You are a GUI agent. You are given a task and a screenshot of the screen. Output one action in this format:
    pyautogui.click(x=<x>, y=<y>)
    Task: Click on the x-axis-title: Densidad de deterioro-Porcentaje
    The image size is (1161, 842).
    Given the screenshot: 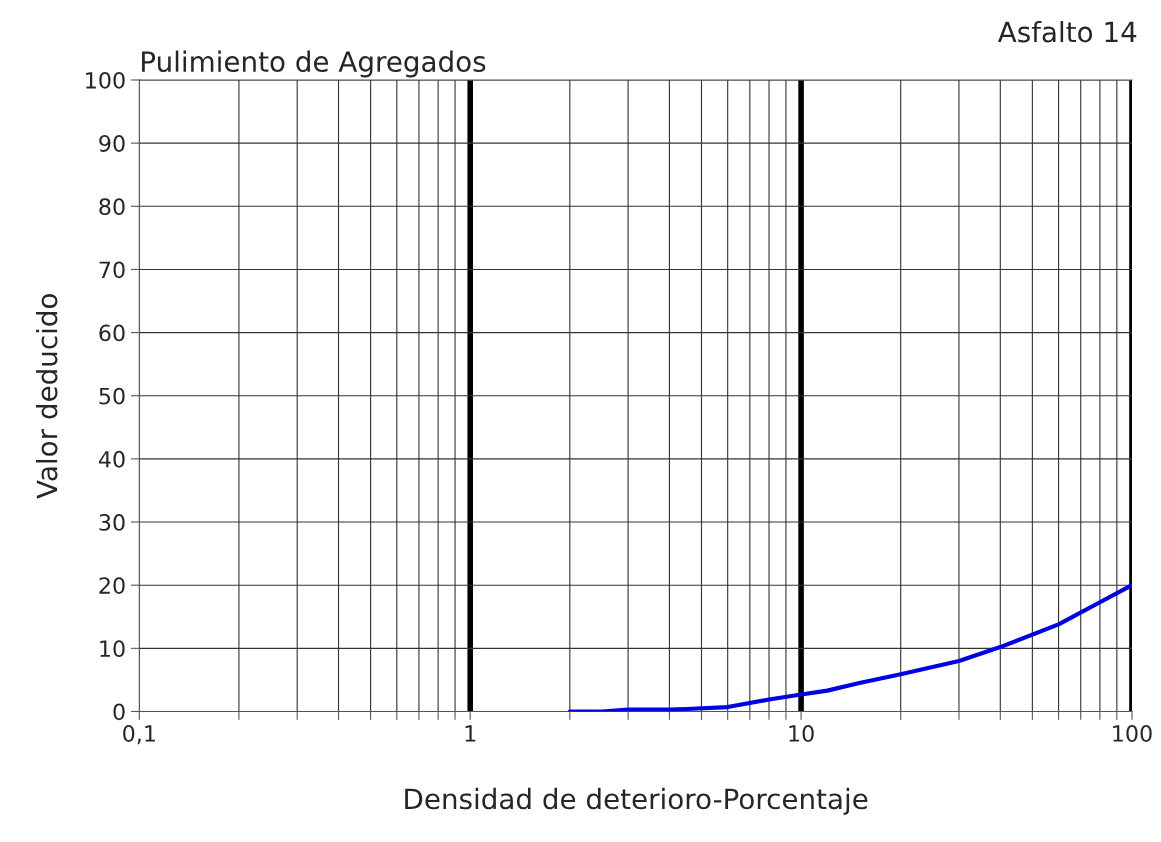 What is the action you would take?
    pyautogui.click(x=636, y=801)
    